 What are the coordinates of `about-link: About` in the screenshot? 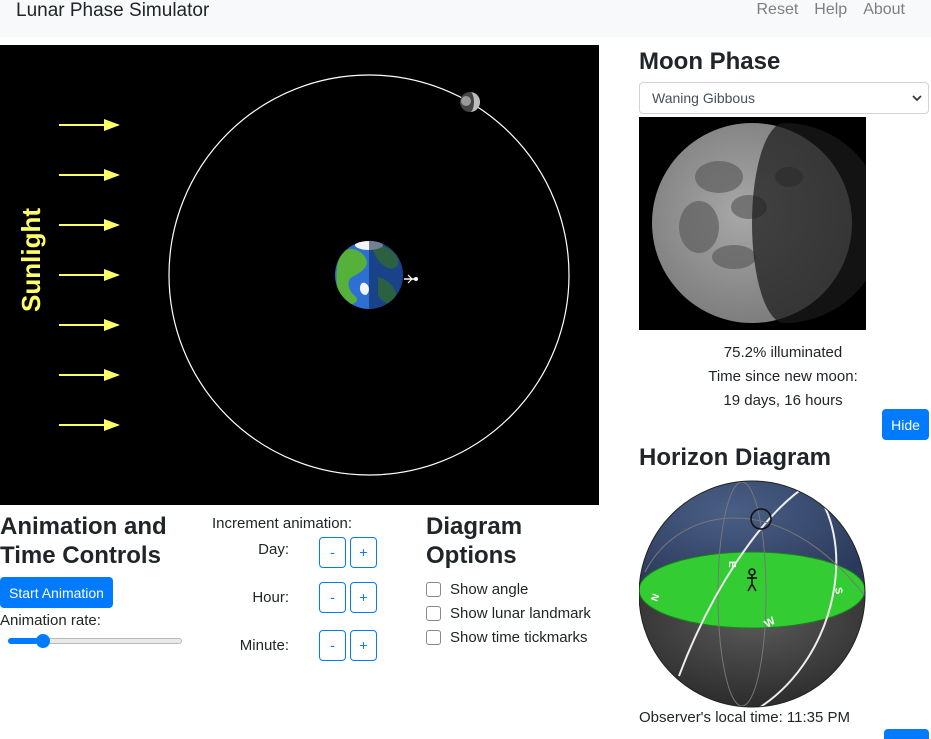 It's located at (884, 9).